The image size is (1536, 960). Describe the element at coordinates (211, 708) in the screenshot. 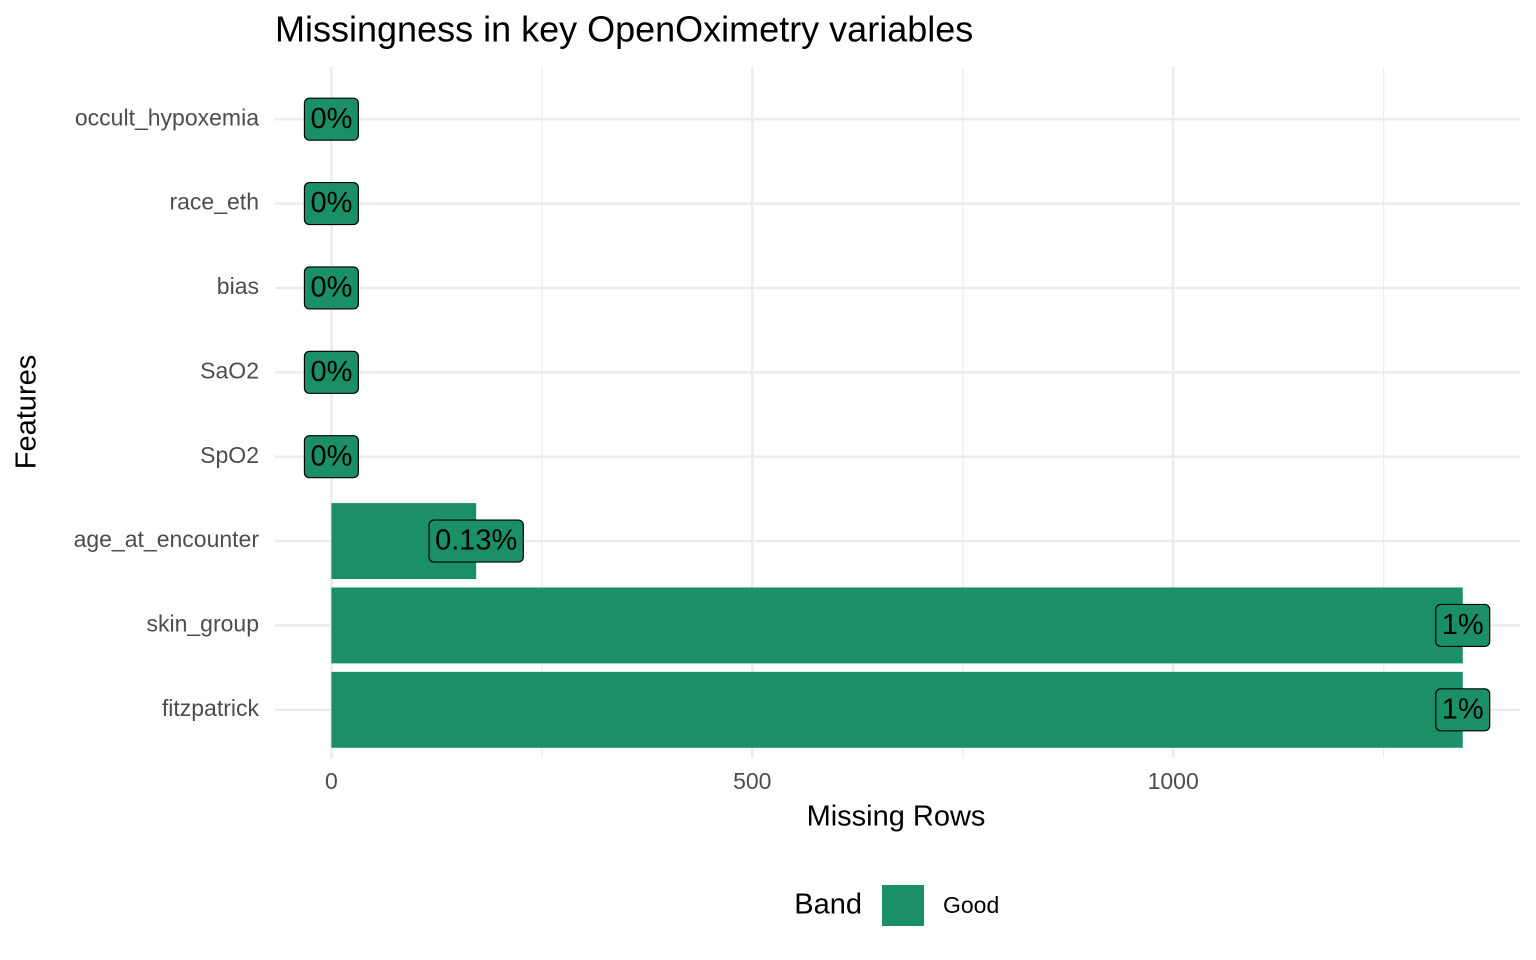

I see `y-tick-label: fitzpatrick` at that location.